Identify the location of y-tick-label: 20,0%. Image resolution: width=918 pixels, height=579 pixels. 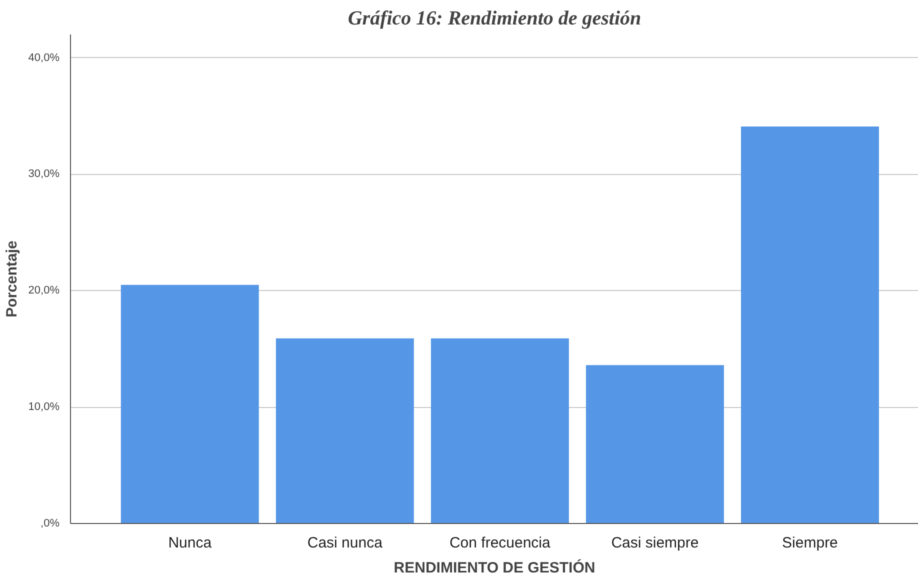
(44, 290).